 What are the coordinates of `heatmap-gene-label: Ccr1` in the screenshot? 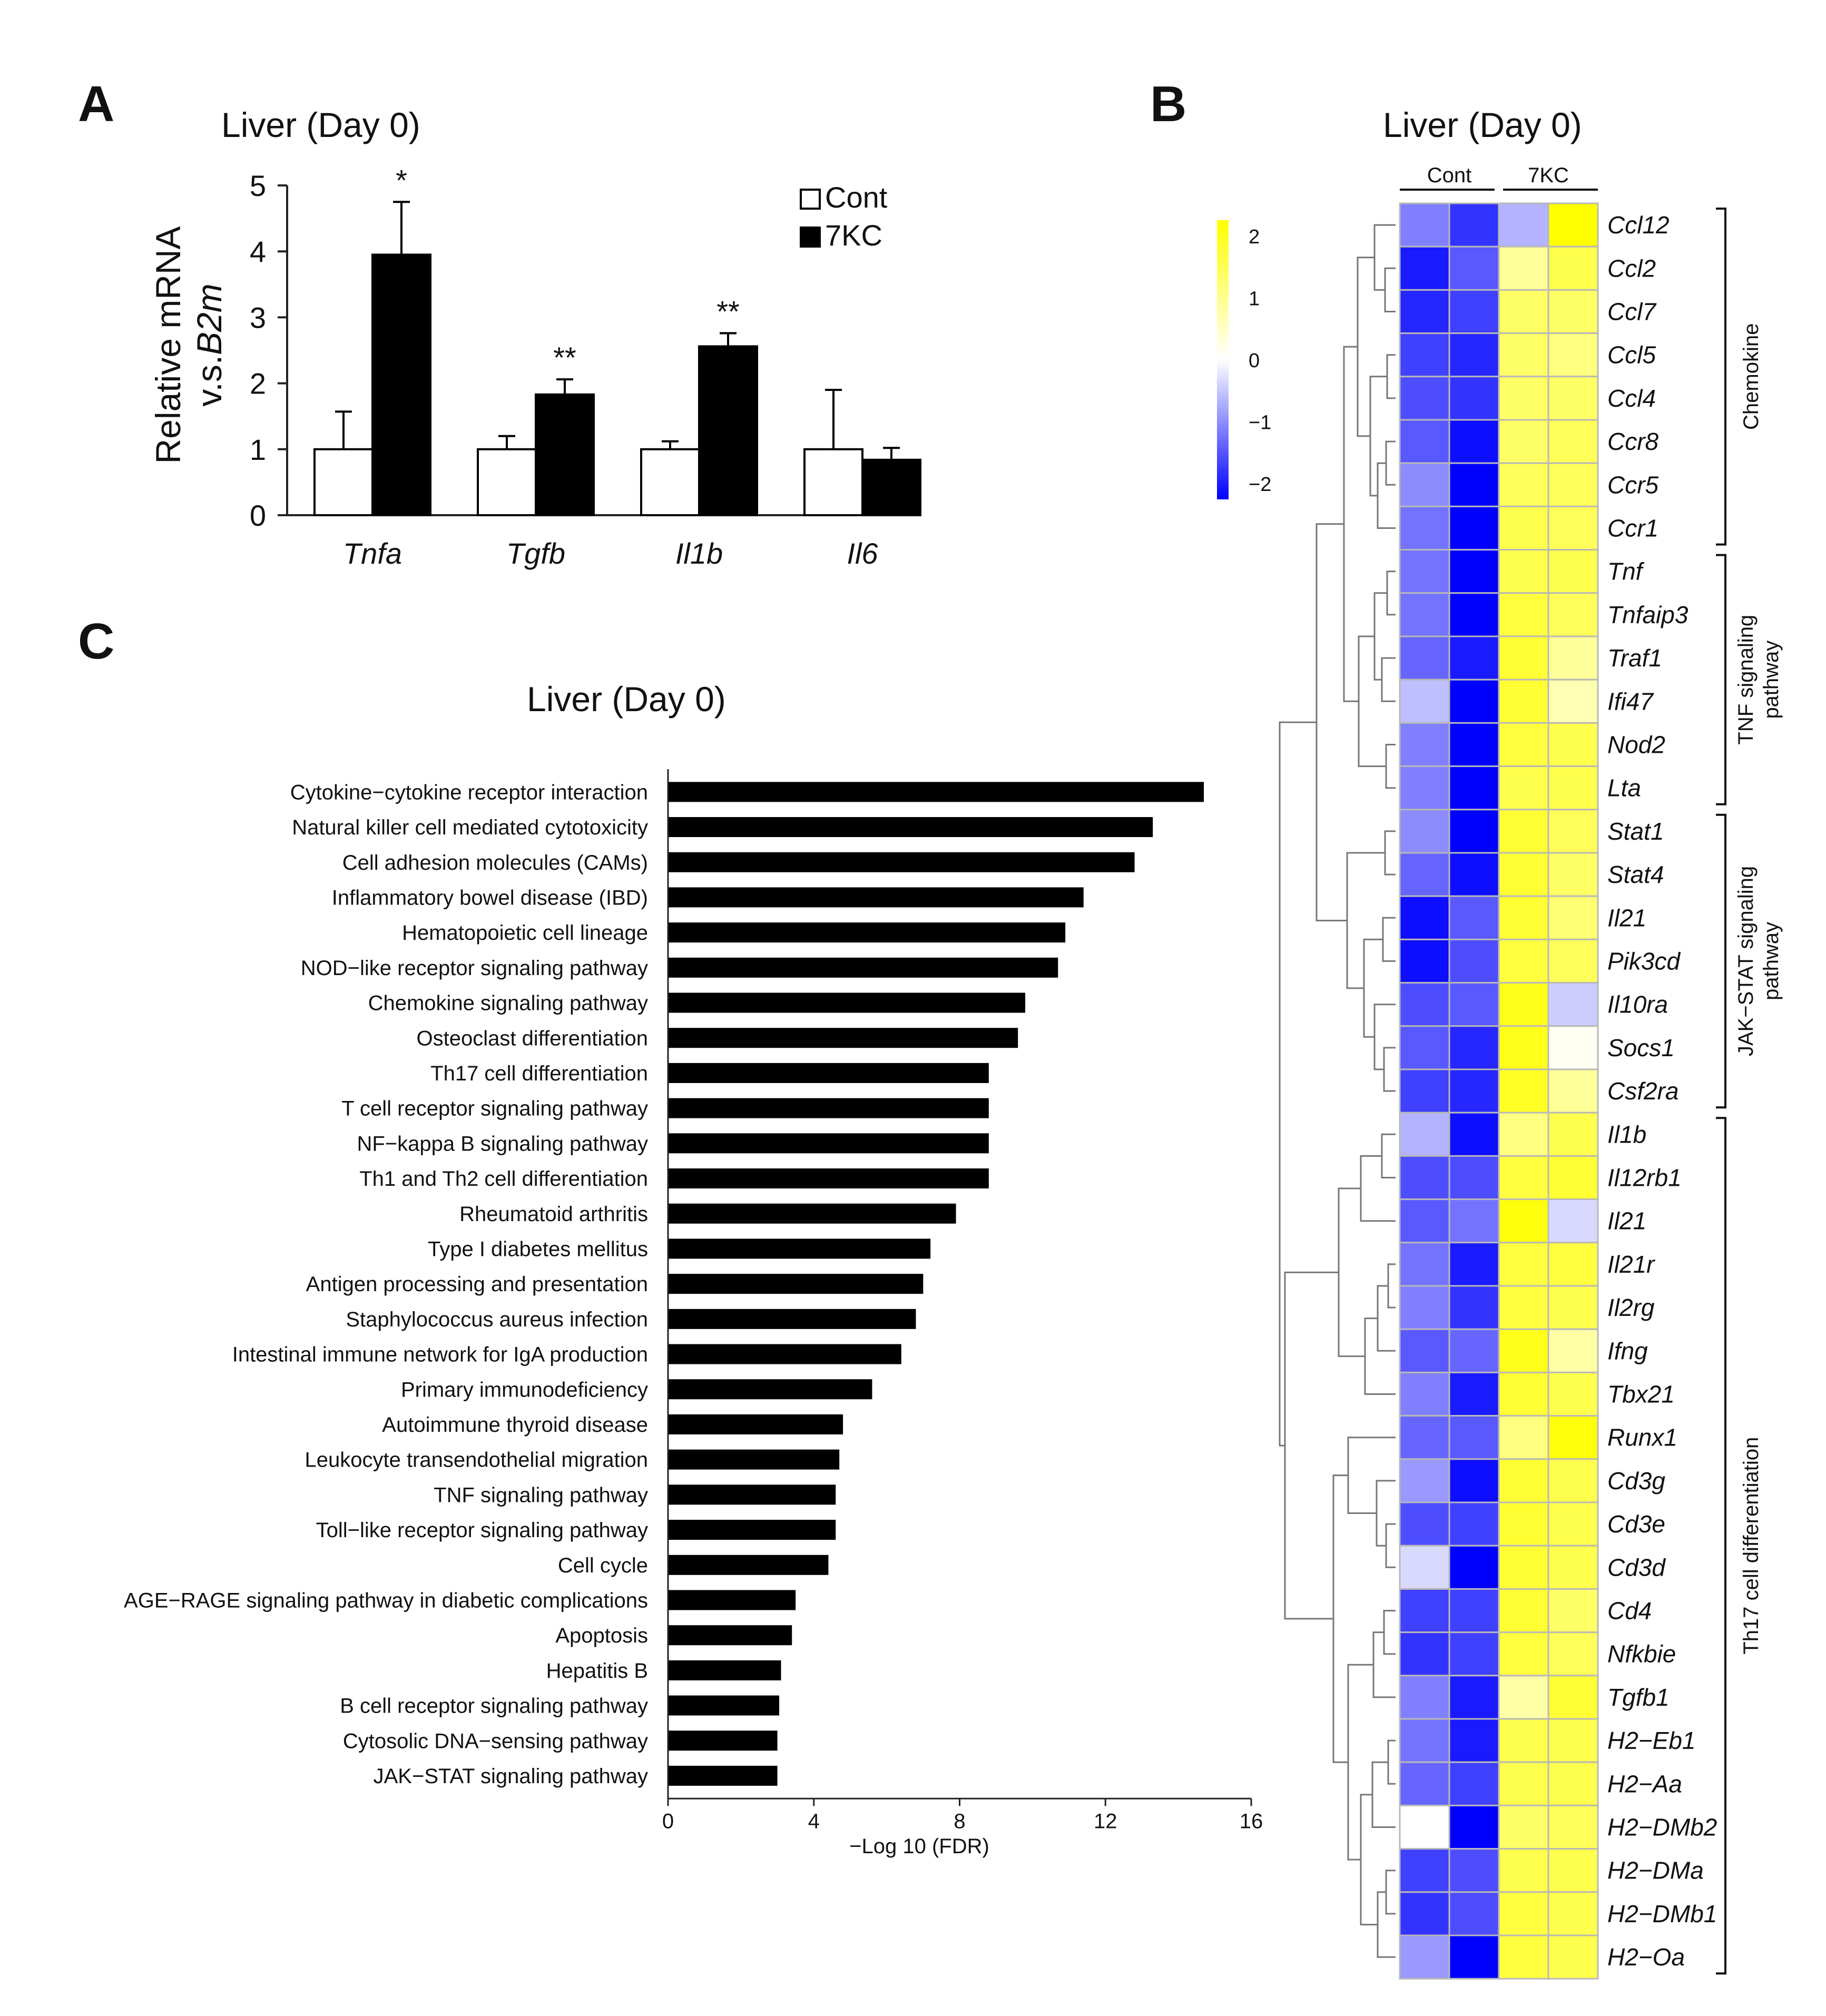 It's located at (1632, 528).